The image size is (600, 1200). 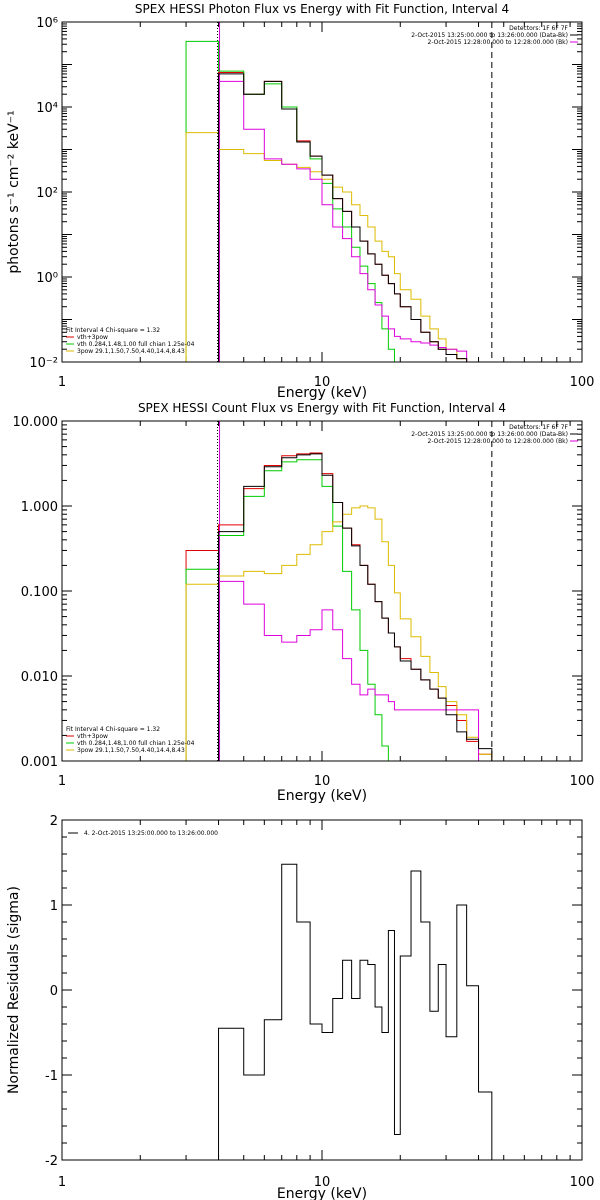 What do you see at coordinates (47, 193) in the screenshot?
I see `y-tick-label: 10²` at bounding box center [47, 193].